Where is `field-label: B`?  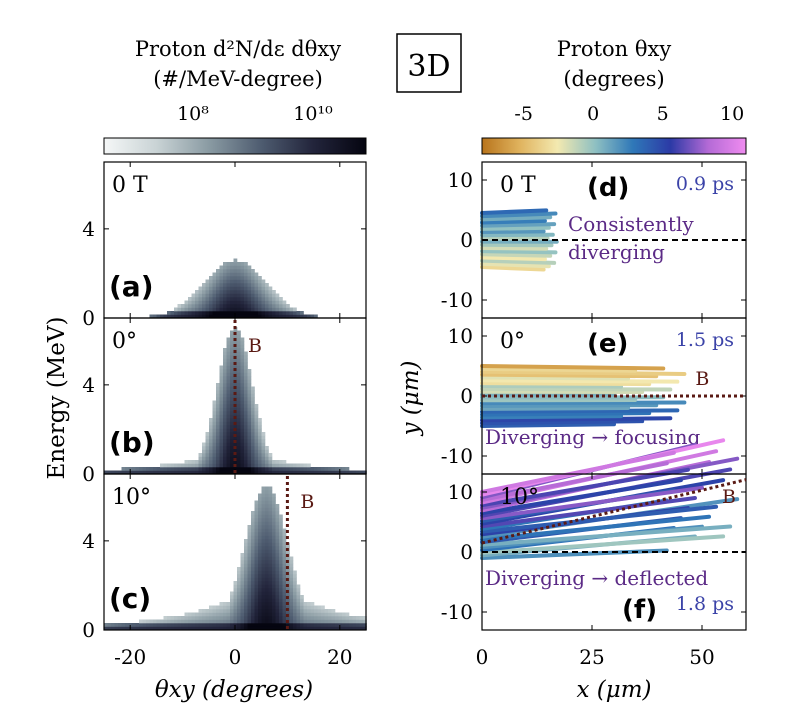
field-label: B is located at coordinates (702, 379).